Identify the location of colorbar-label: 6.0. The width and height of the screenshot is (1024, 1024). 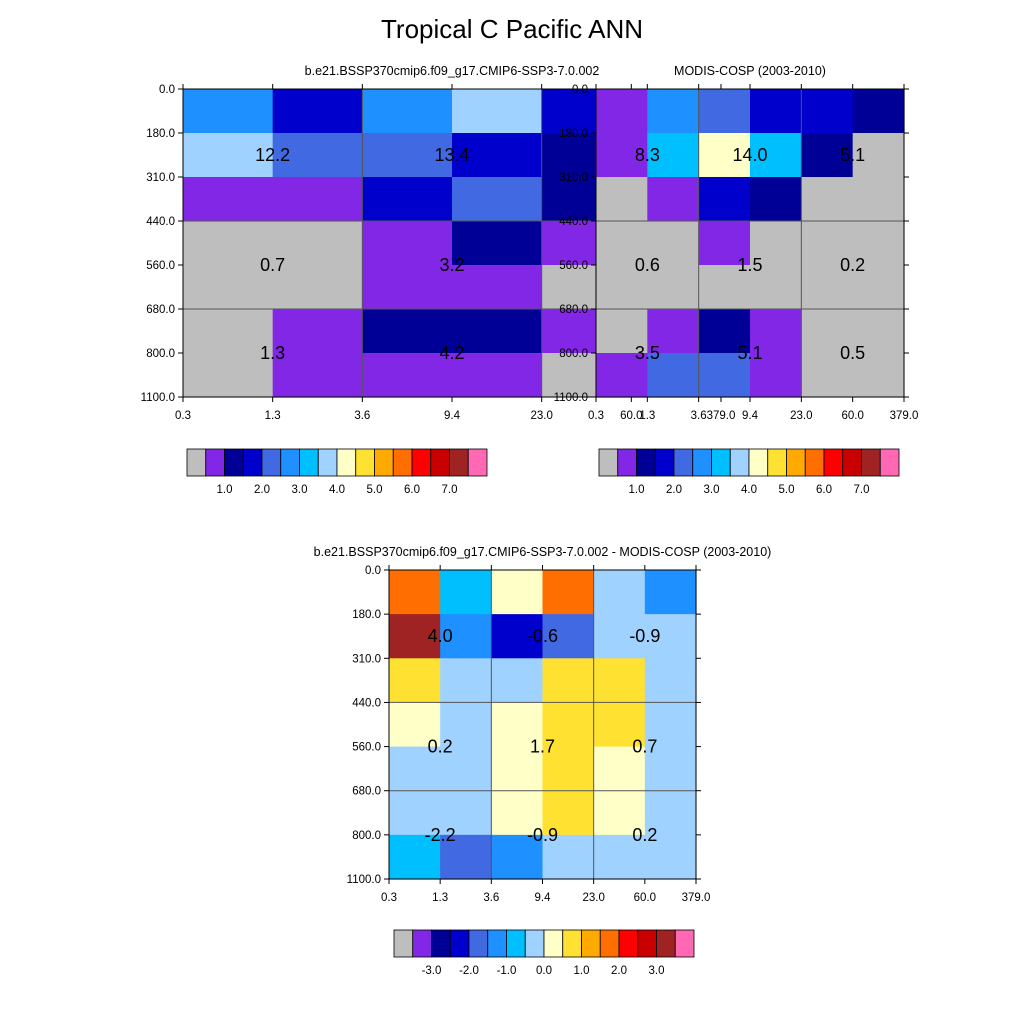
(412, 490).